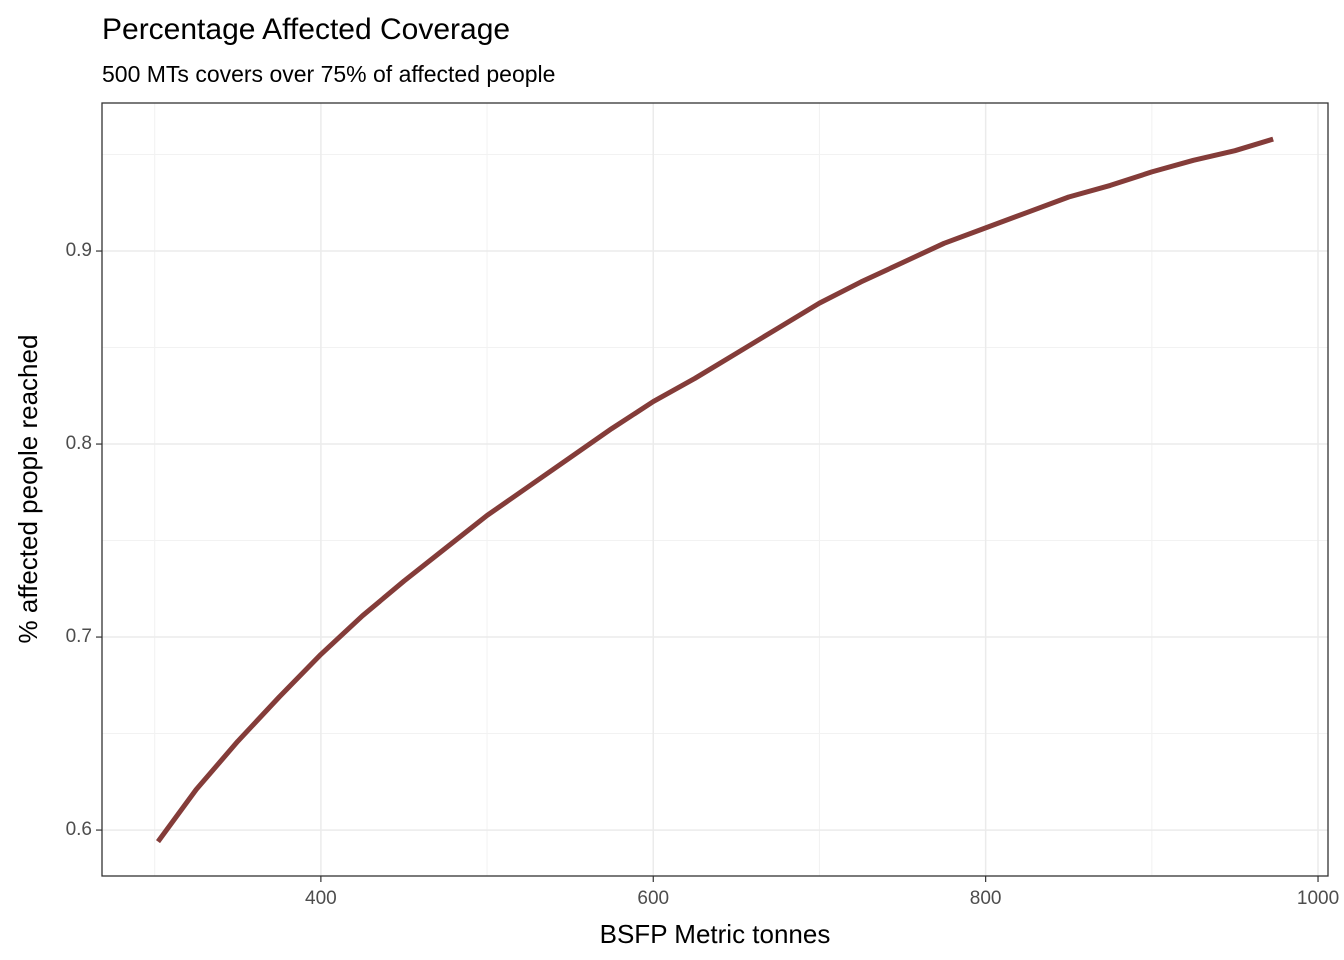  Describe the element at coordinates (79, 829) in the screenshot. I see `y-tick-label: 0.6` at that location.